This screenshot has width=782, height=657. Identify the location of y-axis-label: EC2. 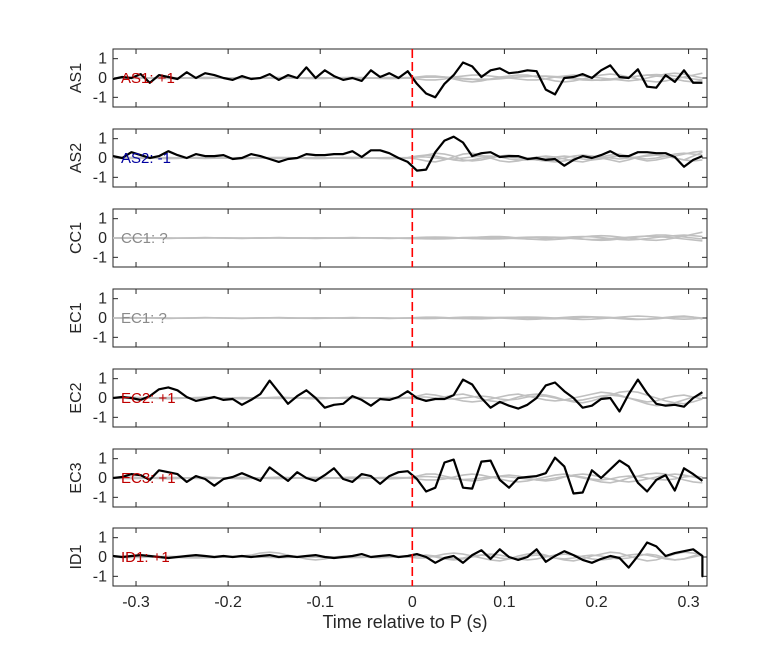
(76, 397).